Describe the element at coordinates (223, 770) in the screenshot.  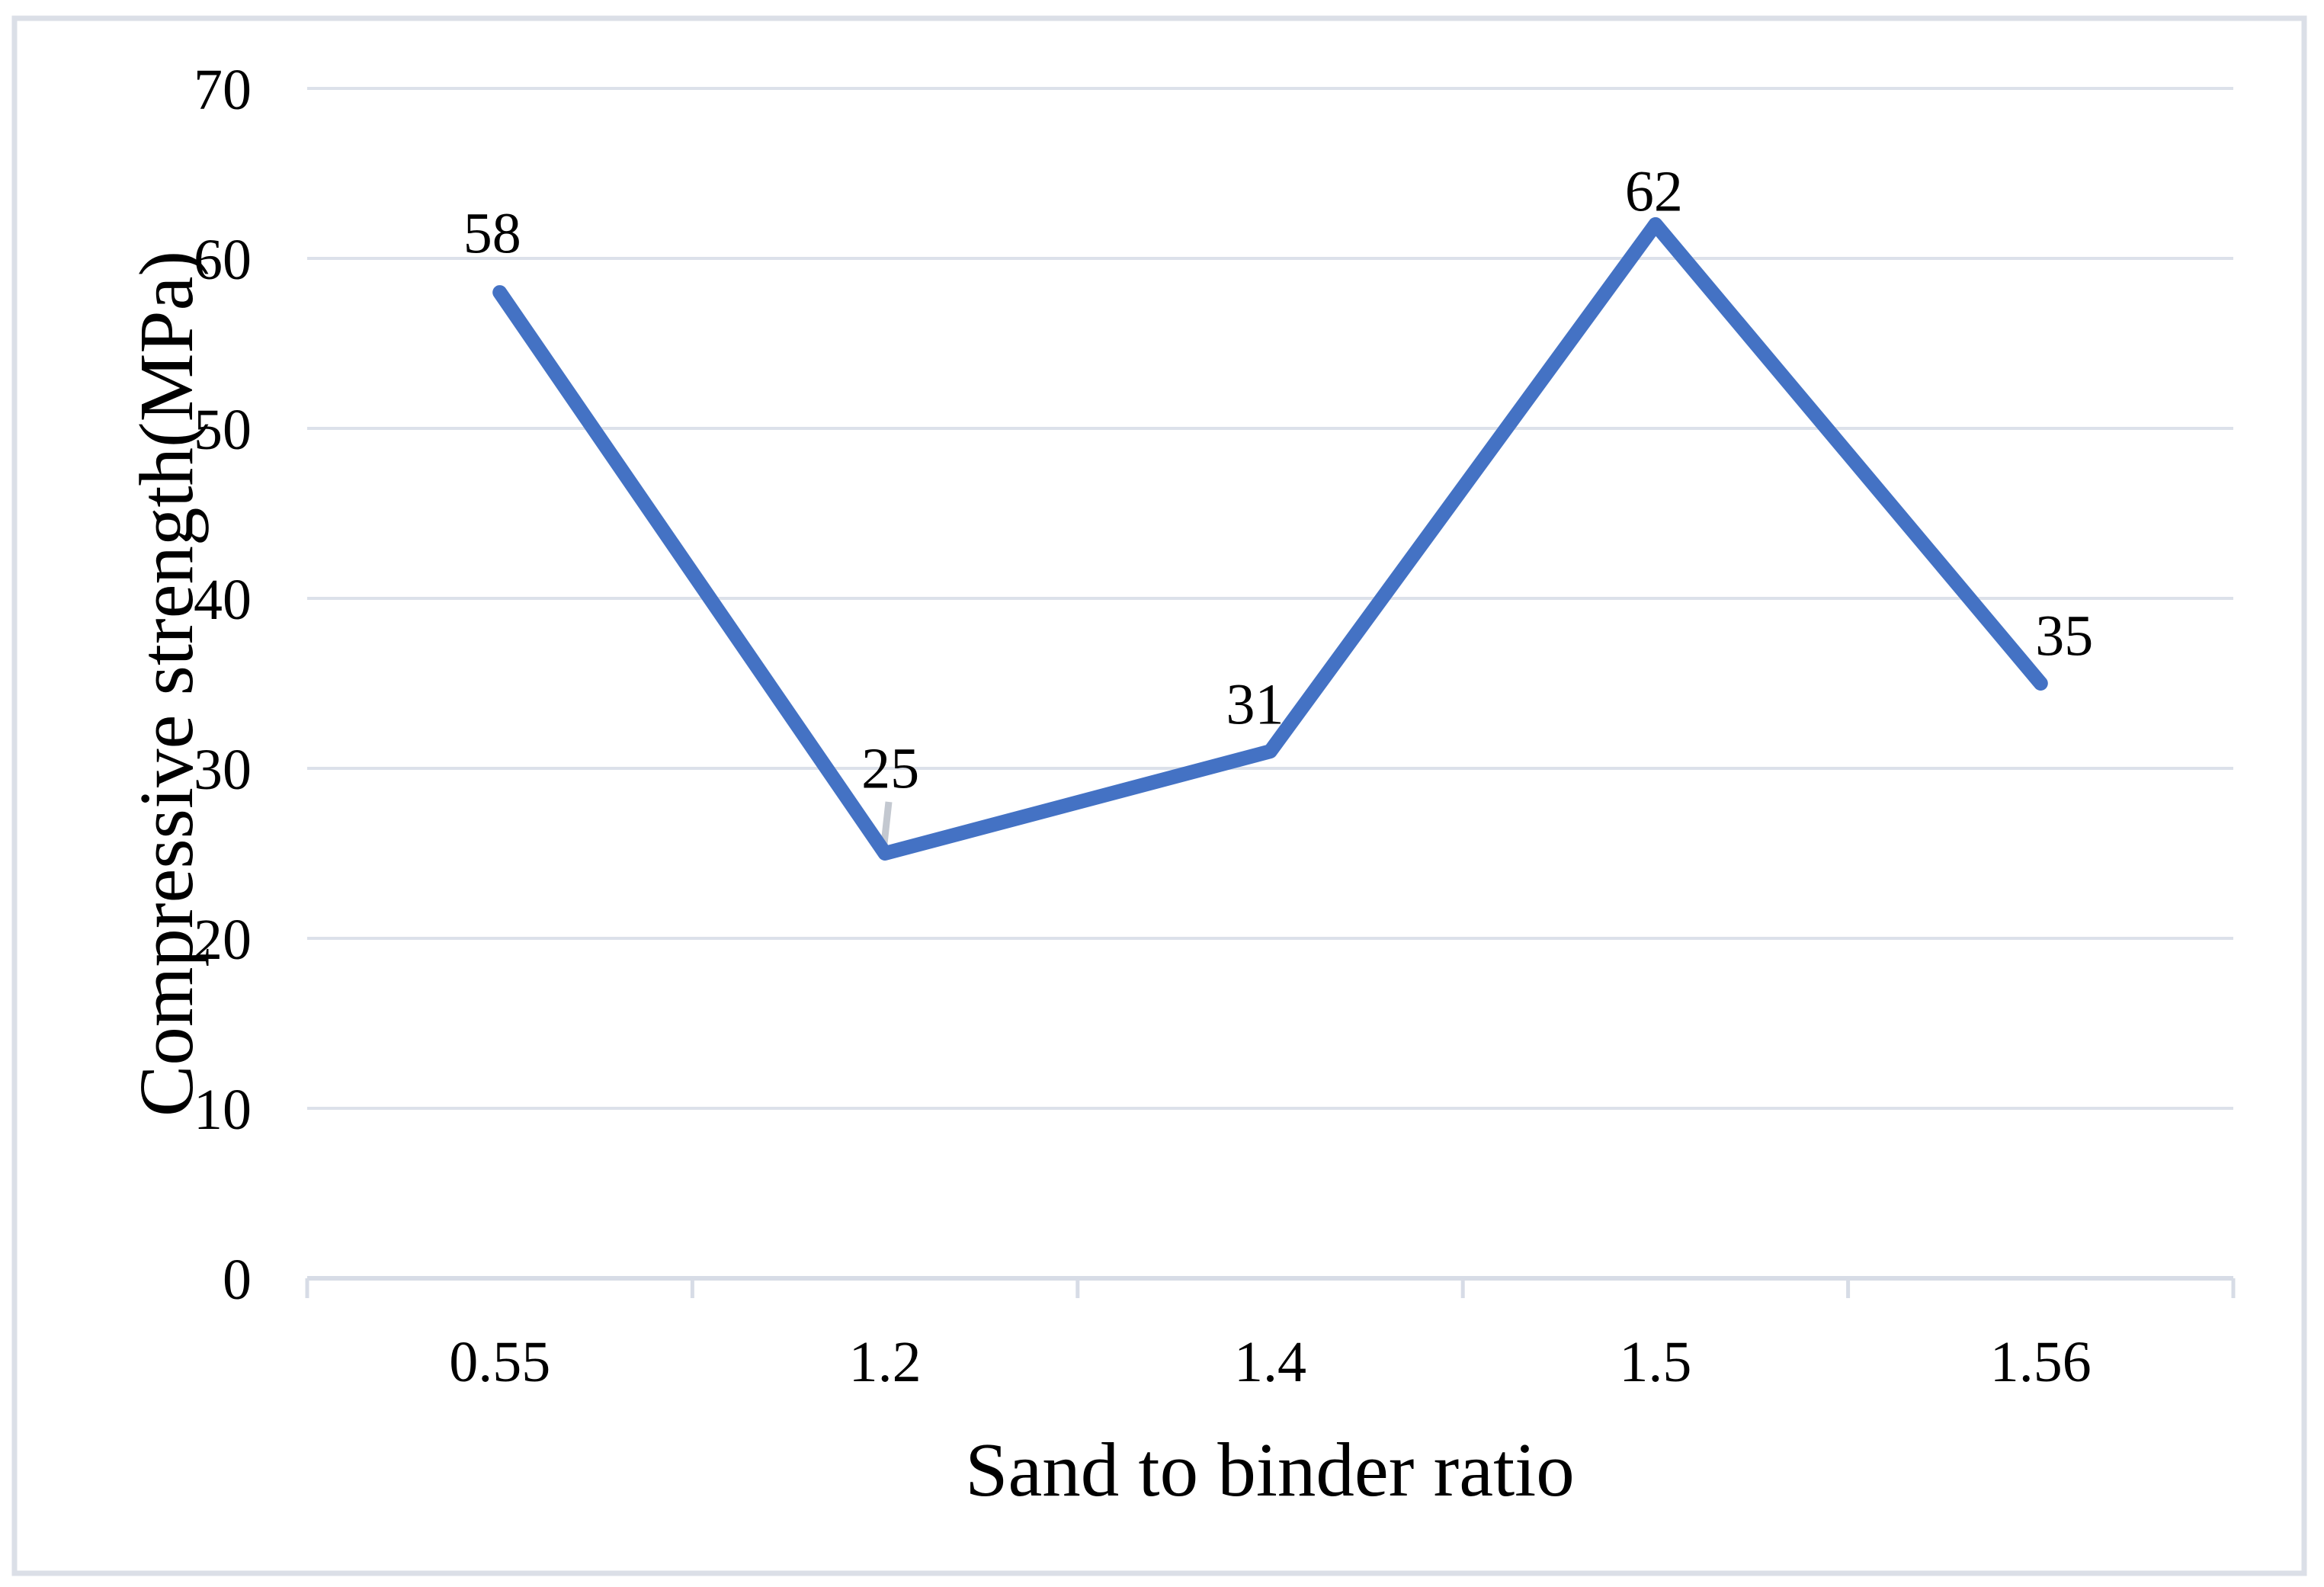
I see `y-tick-label: 30` at that location.